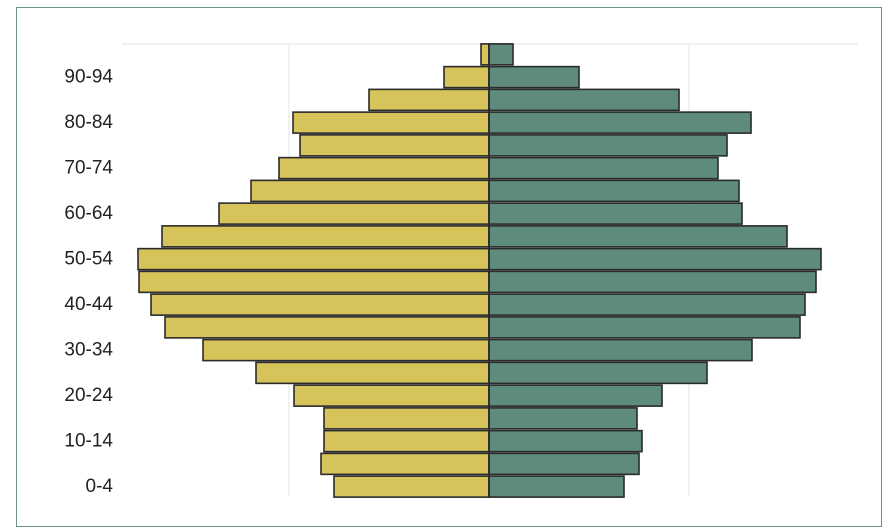  What do you see at coordinates (501, 54) in the screenshot?
I see `right-bar-95+` at bounding box center [501, 54].